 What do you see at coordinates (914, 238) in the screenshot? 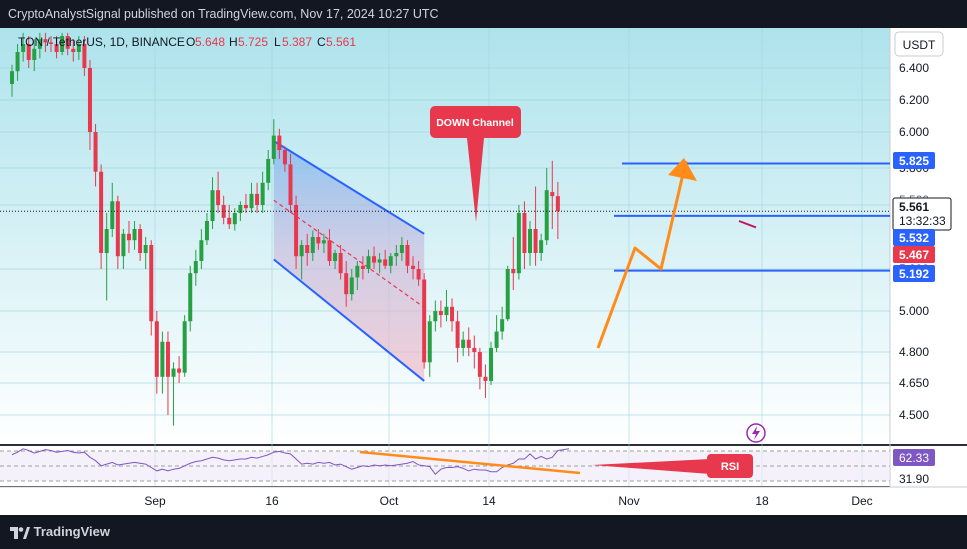
I see `price-tag-5532-text: 5.532` at bounding box center [914, 238].